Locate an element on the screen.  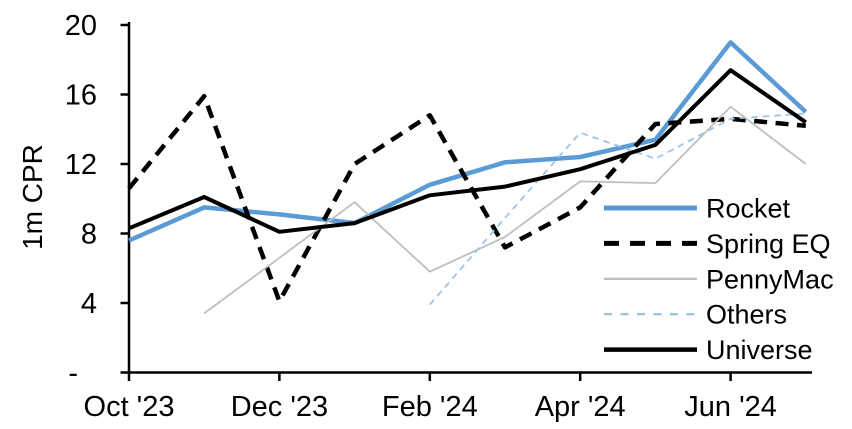
legend-label-universe: Universe is located at coordinates (759, 350).